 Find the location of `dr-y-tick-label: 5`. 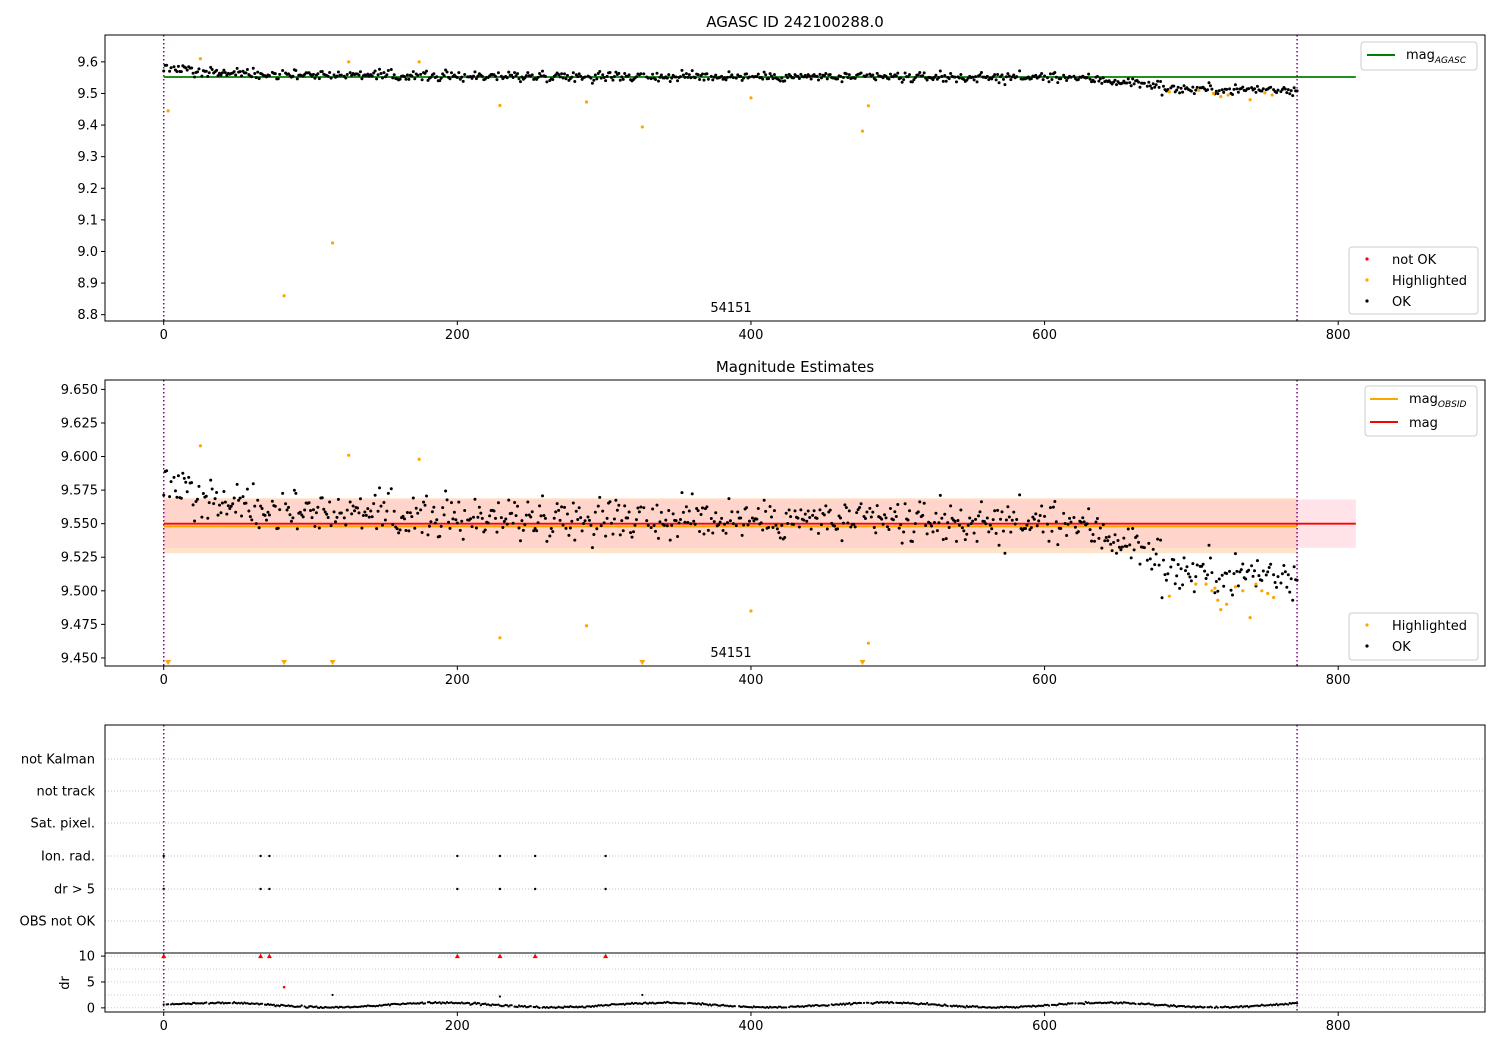

dr-y-tick-label: 5 is located at coordinates (91, 982).